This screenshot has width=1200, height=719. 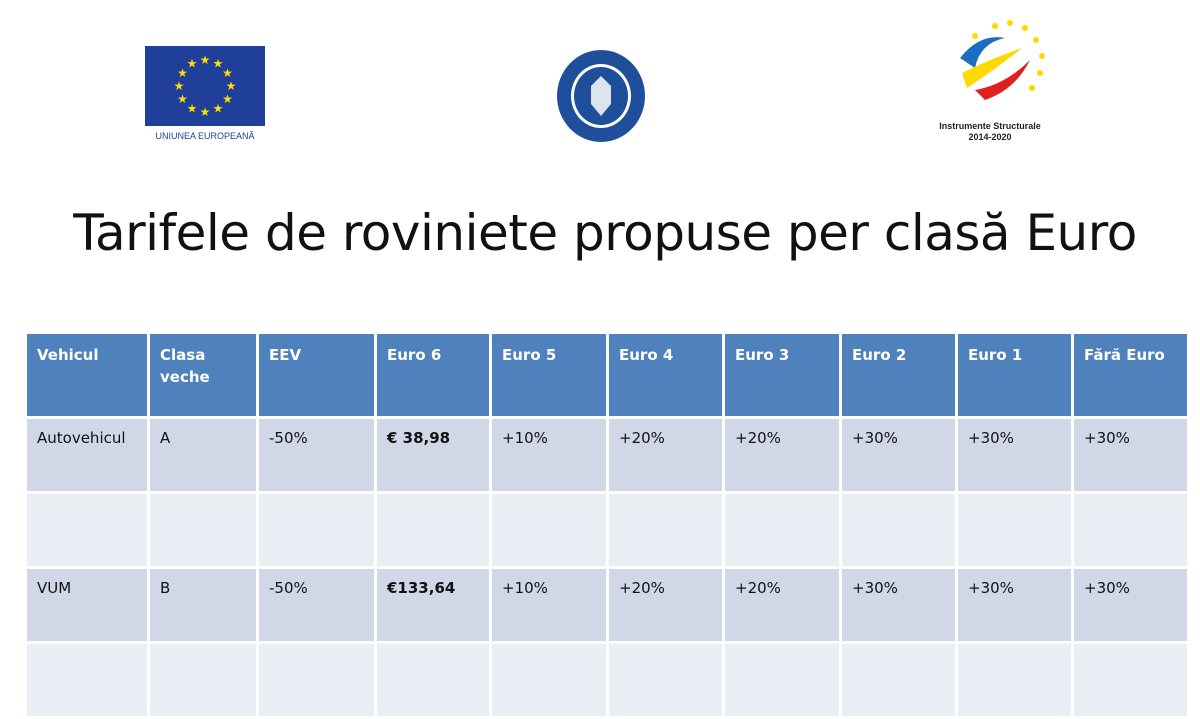 What do you see at coordinates (433, 375) in the screenshot?
I see `column-header: Euro 6` at bounding box center [433, 375].